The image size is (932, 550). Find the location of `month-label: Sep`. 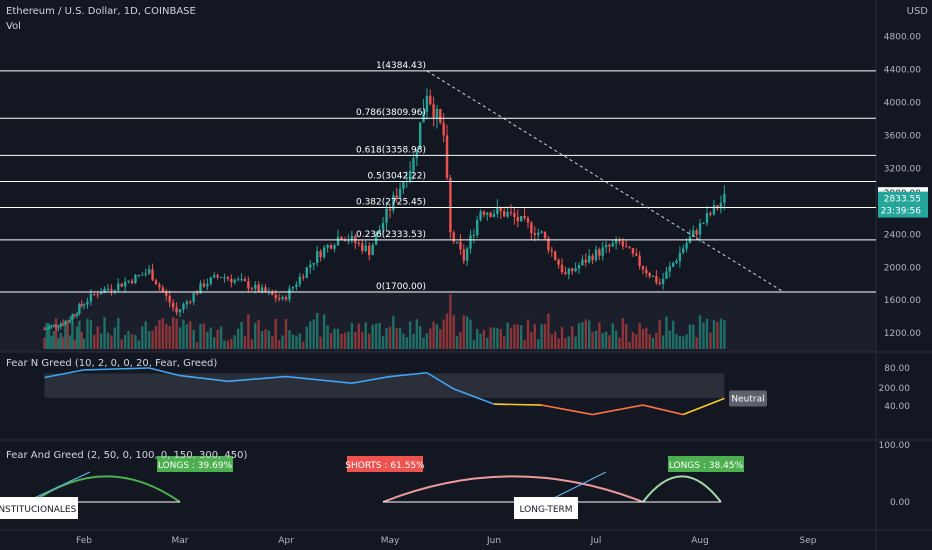

month-label: Sep is located at coordinates (808, 541).